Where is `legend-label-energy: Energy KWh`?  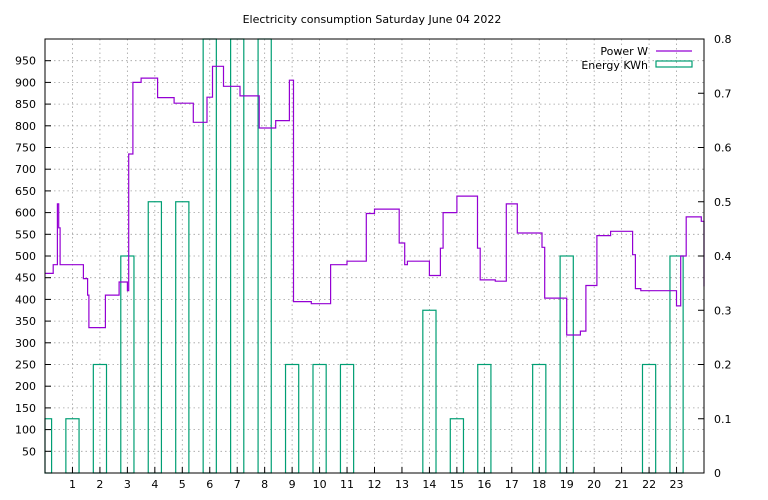
legend-label-energy: Energy KWh is located at coordinates (614, 65).